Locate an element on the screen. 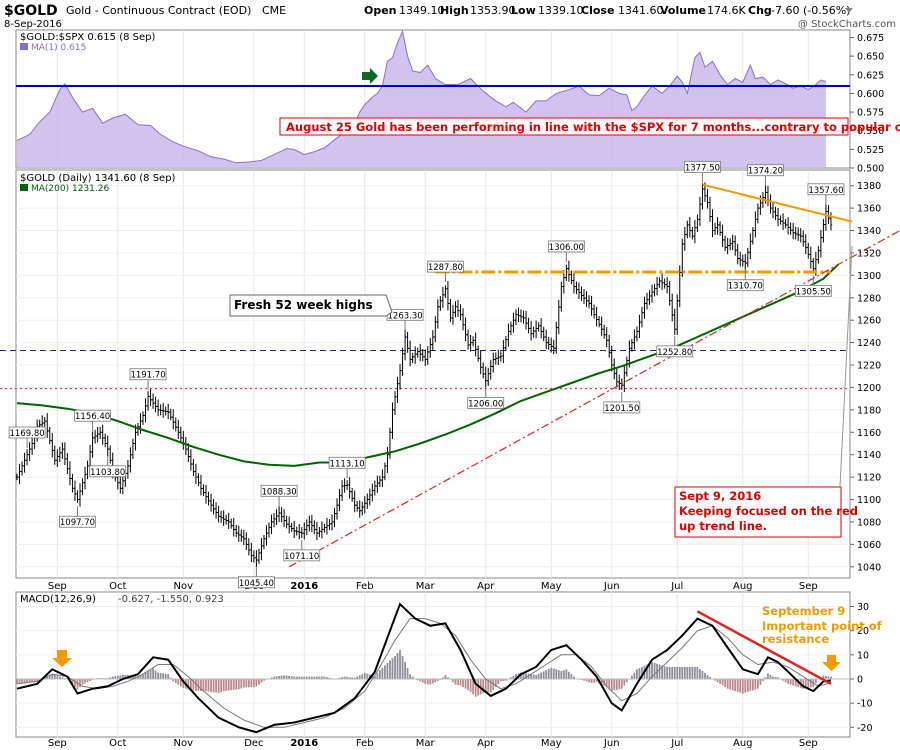  volume-value: 174.6K is located at coordinates (726, 10).